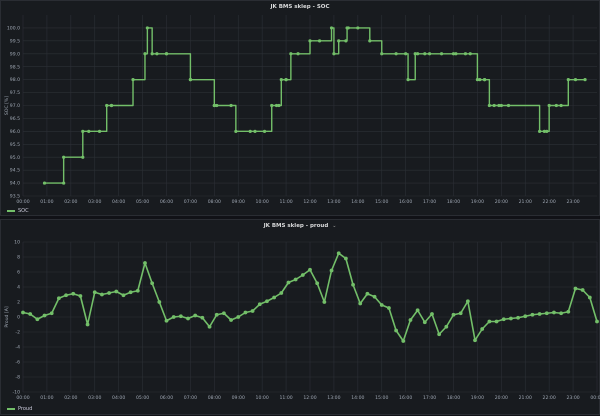 The image size is (600, 416). What do you see at coordinates (19, 409) in the screenshot?
I see `proud-legend: Proud` at bounding box center [19, 409].